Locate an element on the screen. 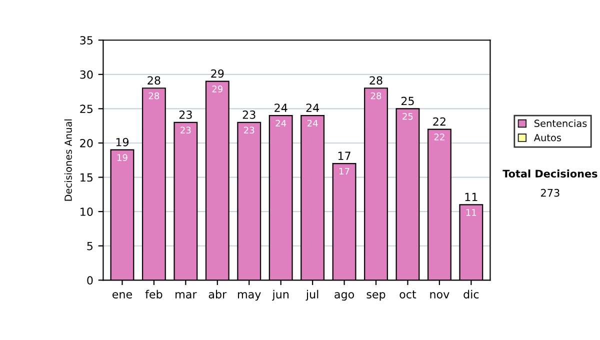 The image size is (600, 340). x-tick-label: dic is located at coordinates (471, 294).